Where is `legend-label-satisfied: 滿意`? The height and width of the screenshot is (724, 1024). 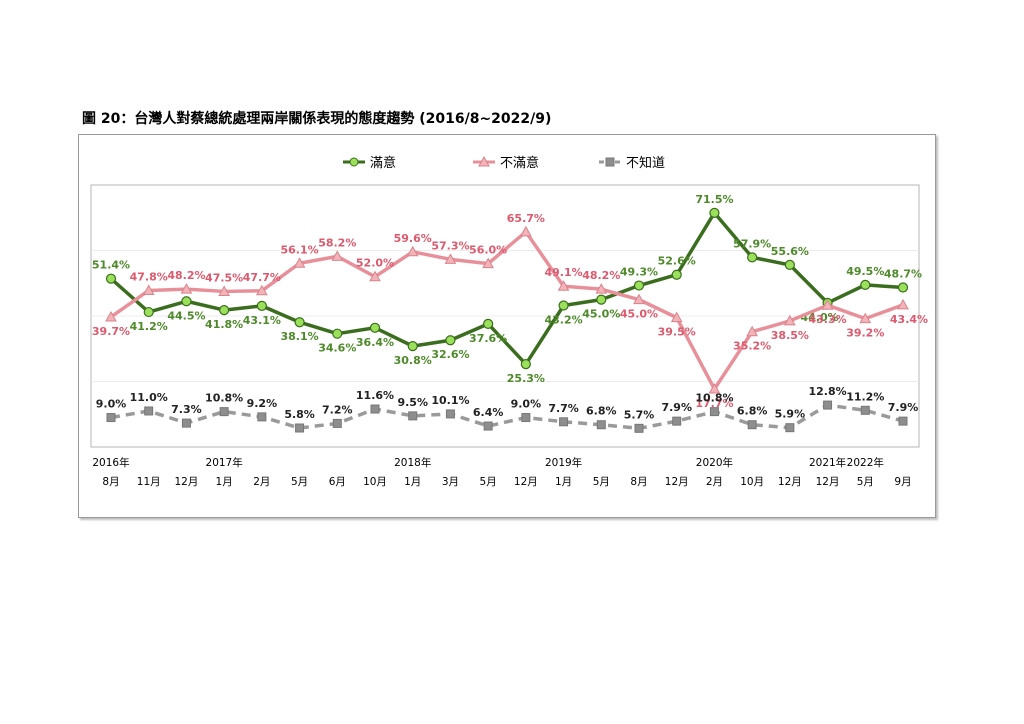 legend-label-satisfied: 滿意 is located at coordinates (383, 163).